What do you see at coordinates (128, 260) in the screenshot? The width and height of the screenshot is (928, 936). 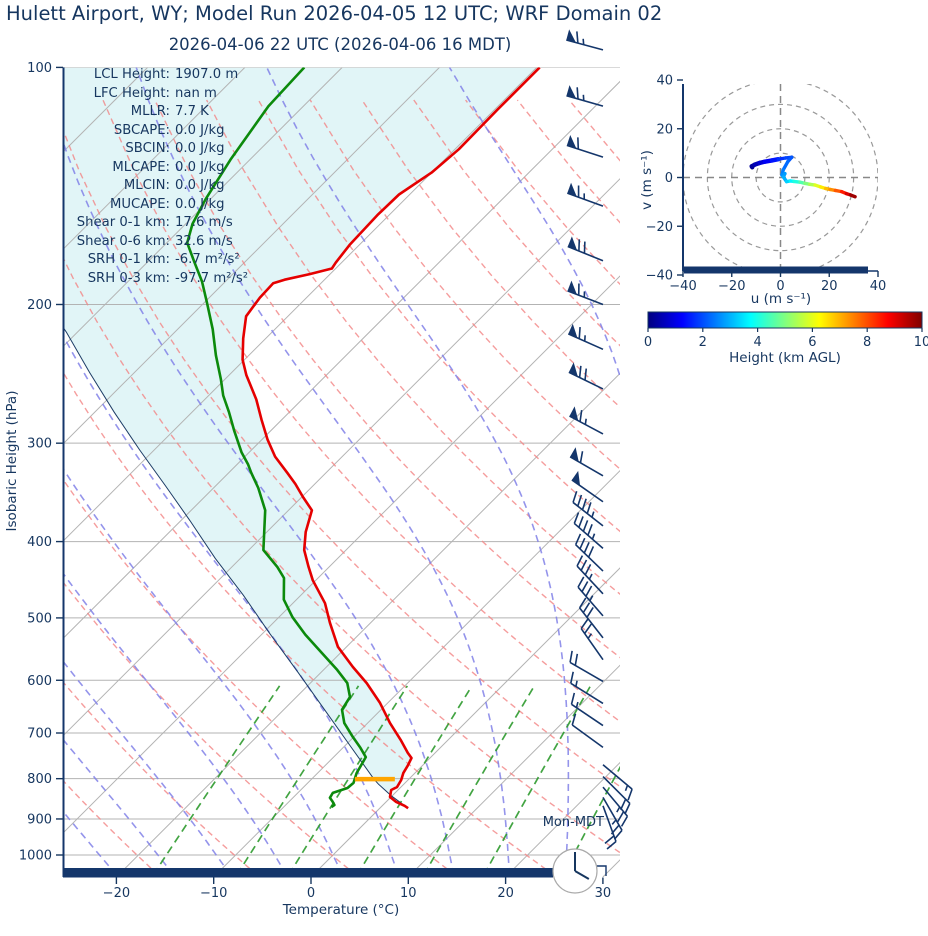 I see `index-label: SRH 0-1 km:` at bounding box center [128, 260].